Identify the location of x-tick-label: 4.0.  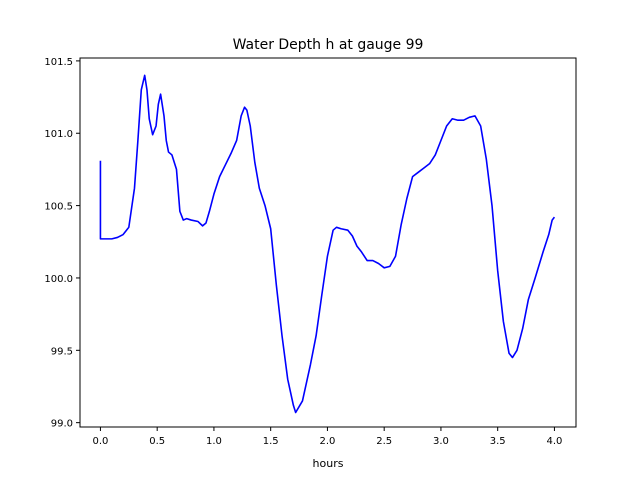
(554, 441).